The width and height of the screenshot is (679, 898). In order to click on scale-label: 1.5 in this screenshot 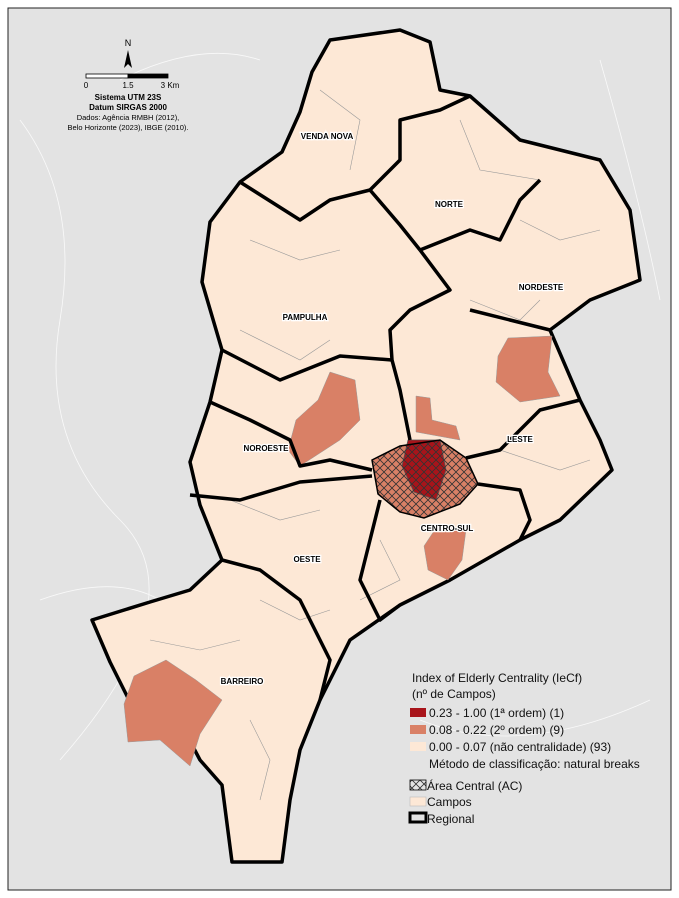, I will do `click(128, 85)`.